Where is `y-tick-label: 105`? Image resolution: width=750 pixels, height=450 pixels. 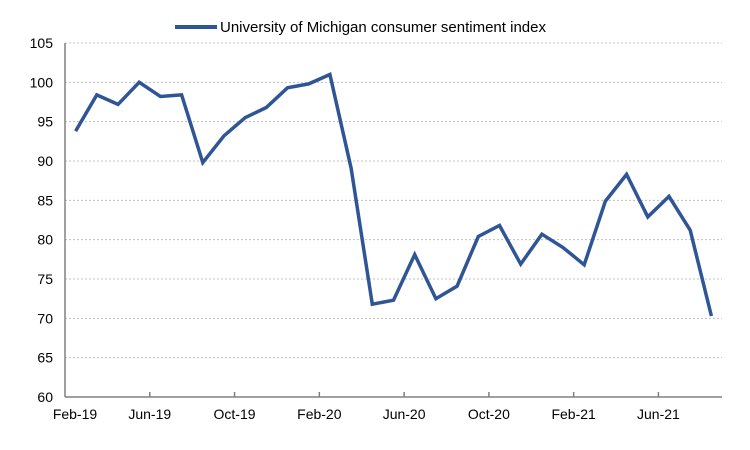 y-tick-label: 105 is located at coordinates (42, 43).